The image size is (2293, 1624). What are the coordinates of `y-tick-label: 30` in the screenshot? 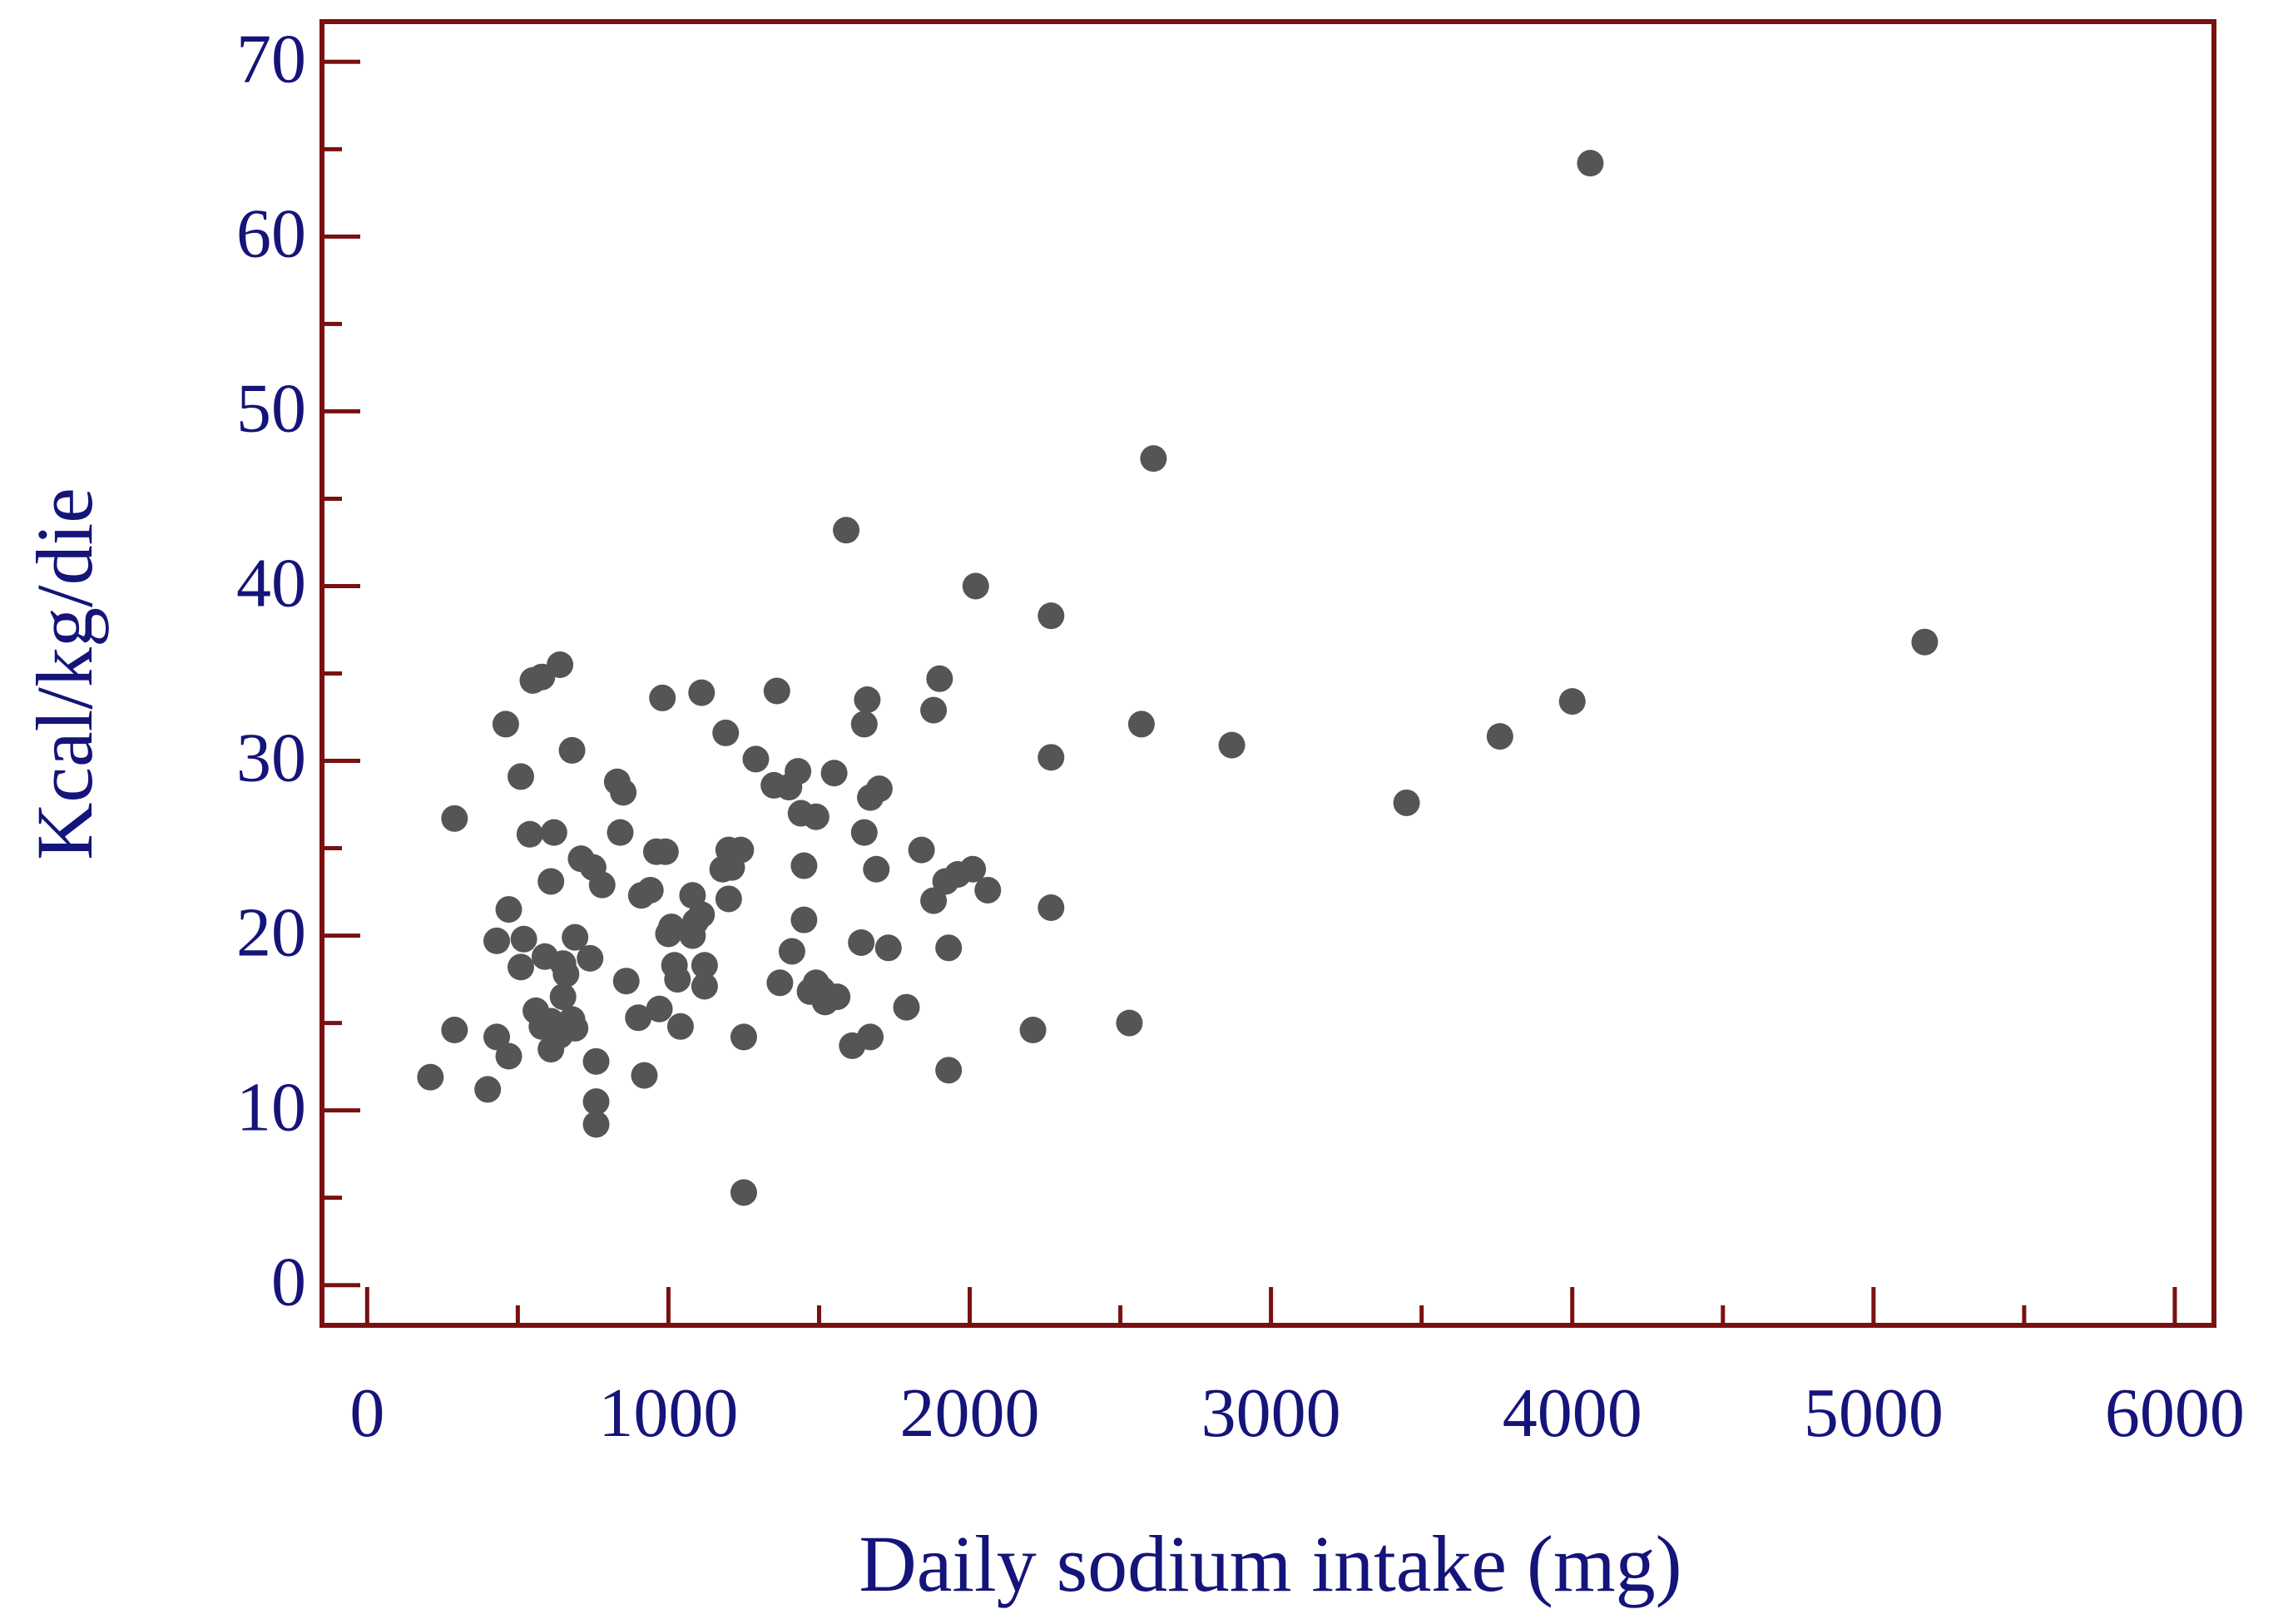 It's located at (271, 759).